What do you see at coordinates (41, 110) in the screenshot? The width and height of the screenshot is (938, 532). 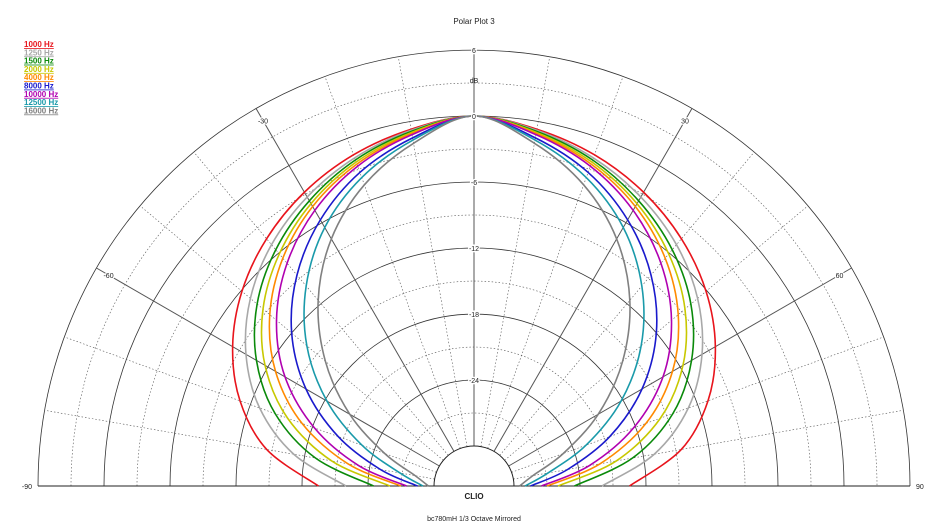 I see `legend-item: 16000 Hz` at bounding box center [41, 110].